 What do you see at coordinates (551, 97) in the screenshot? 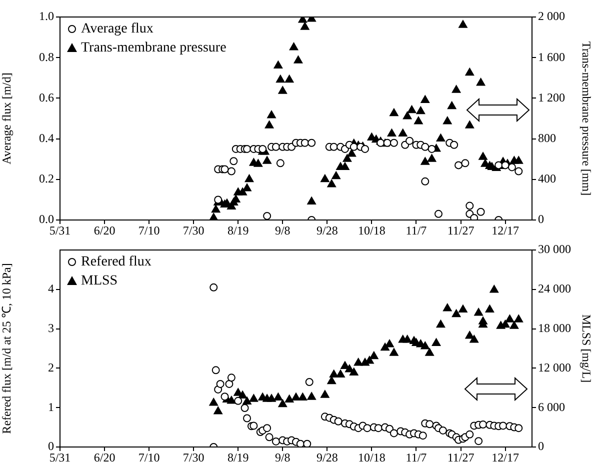
I see `y2-tick-label: 1 200` at bounding box center [551, 97].